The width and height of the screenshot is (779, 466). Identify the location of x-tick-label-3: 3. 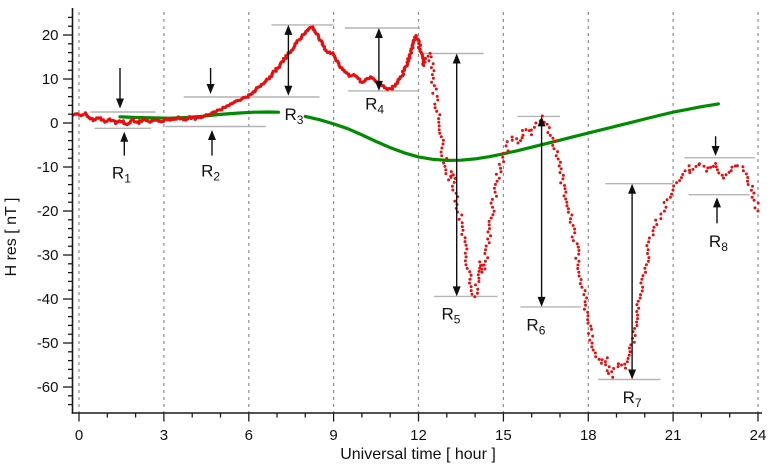
(164, 435).